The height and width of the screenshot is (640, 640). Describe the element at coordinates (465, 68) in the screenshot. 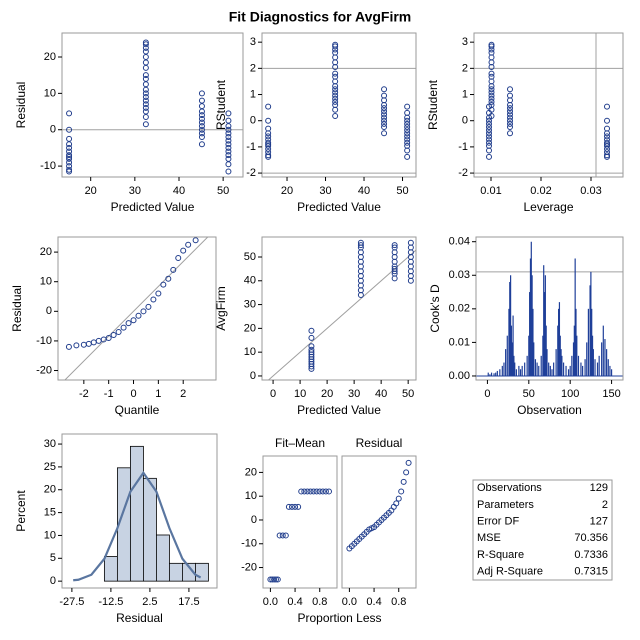

I see `y-tick-label: 2` at that location.